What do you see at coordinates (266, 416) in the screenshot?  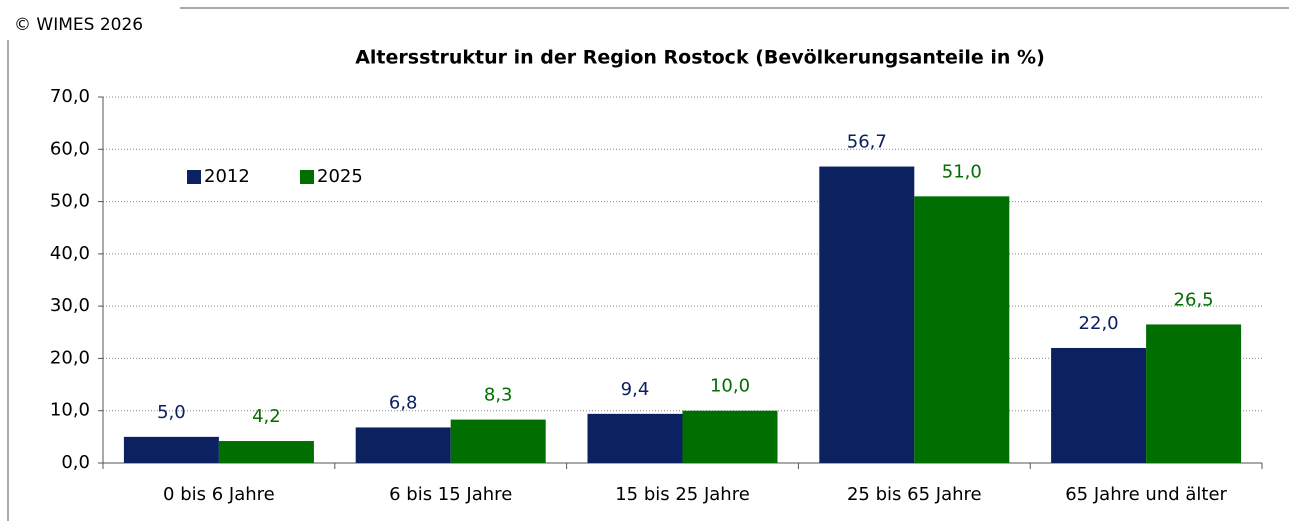 I see `data-label: 4,2` at bounding box center [266, 416].